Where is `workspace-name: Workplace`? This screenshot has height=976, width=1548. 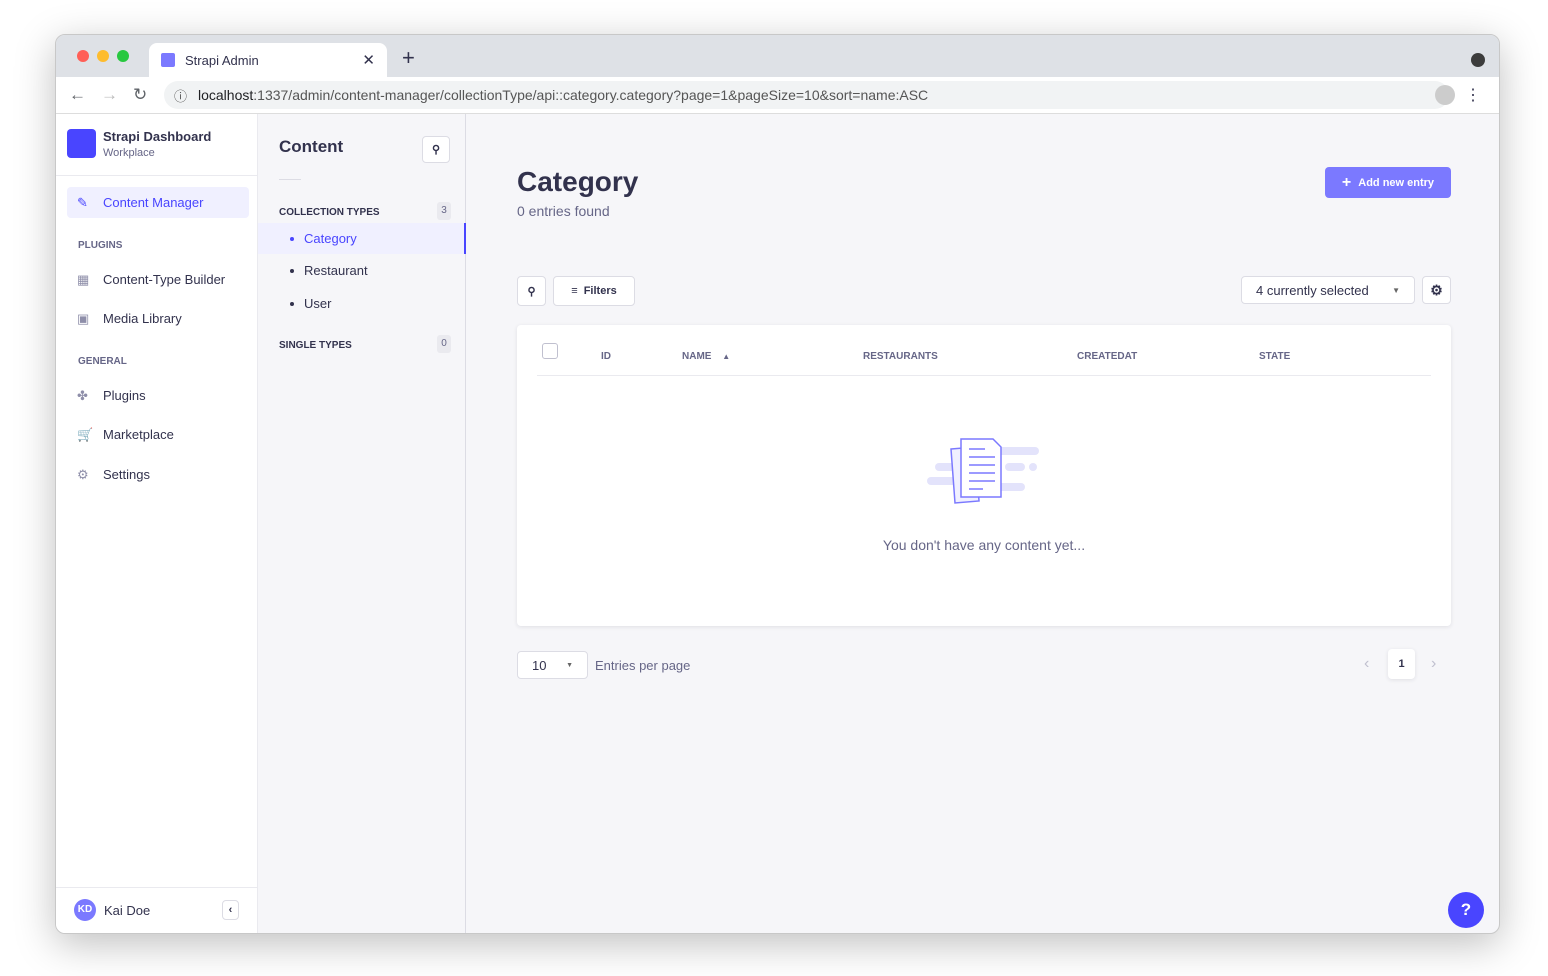
workspace-name: Workplace is located at coordinates (129, 153).